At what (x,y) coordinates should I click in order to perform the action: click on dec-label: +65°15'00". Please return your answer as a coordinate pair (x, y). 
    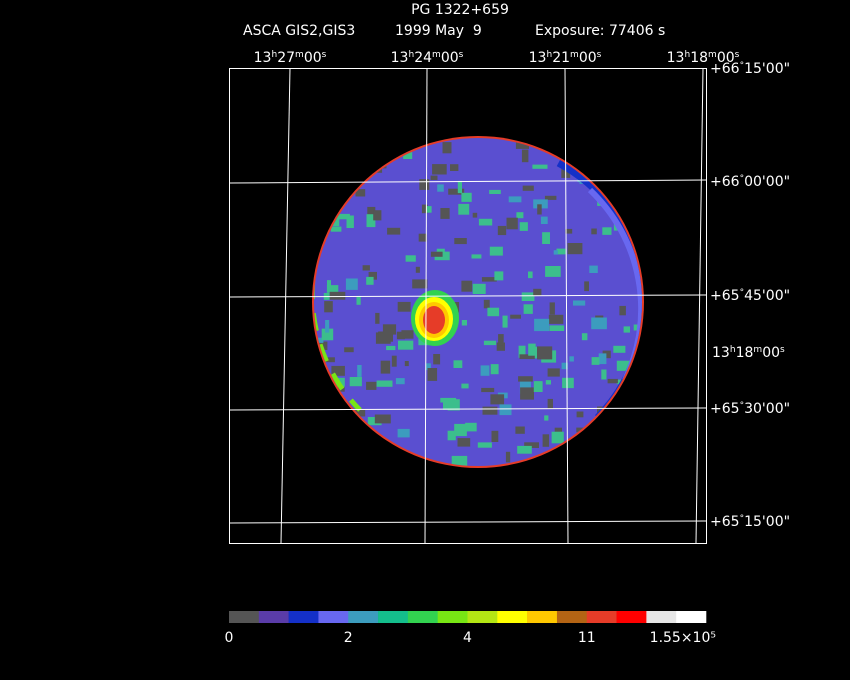
    Looking at the image, I should click on (750, 522).